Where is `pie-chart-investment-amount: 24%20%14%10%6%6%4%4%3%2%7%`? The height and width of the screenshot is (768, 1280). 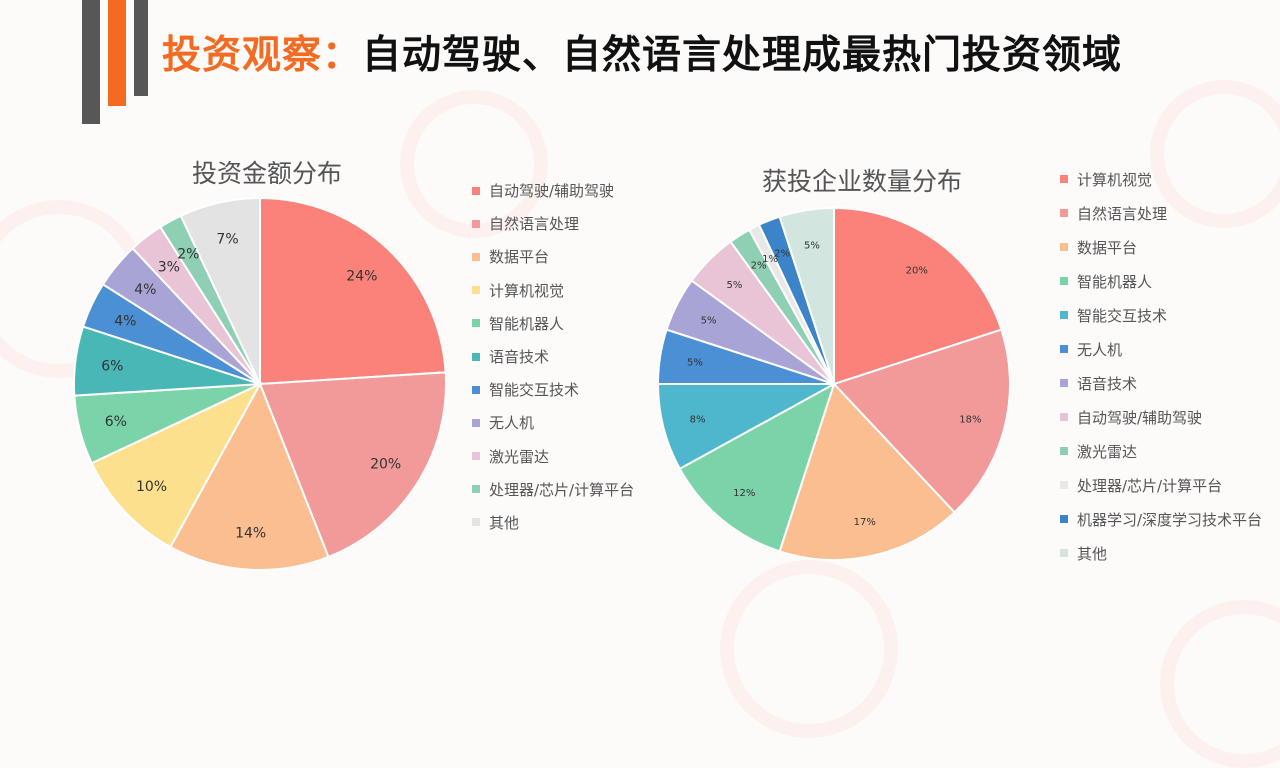 pie-chart-investment-amount: 24%20%14%10%6%6%4%4%3%2%7% is located at coordinates (260, 383).